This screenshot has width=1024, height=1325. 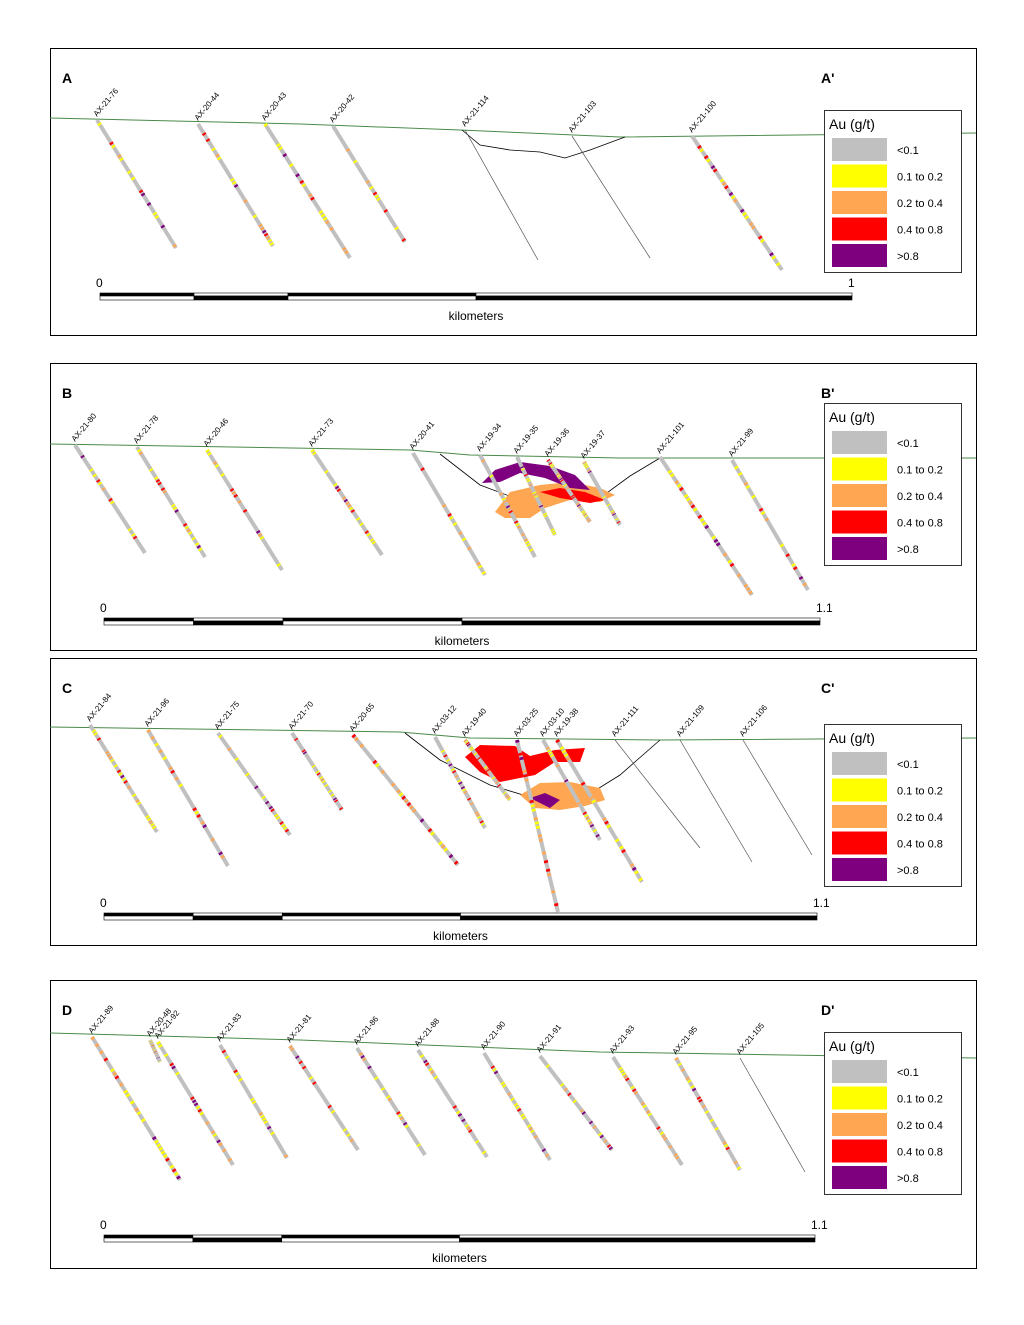 What do you see at coordinates (462, 641) in the screenshot?
I see `scale-unit: kilometers` at bounding box center [462, 641].